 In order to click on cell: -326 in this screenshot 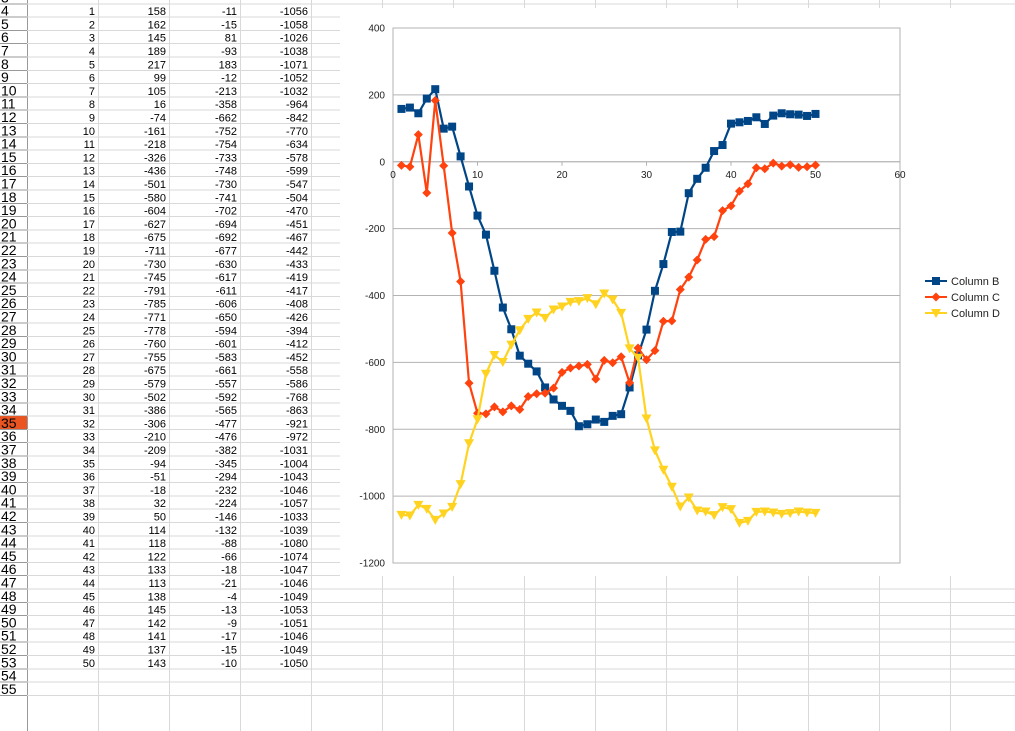, I will do `click(155, 158)`.